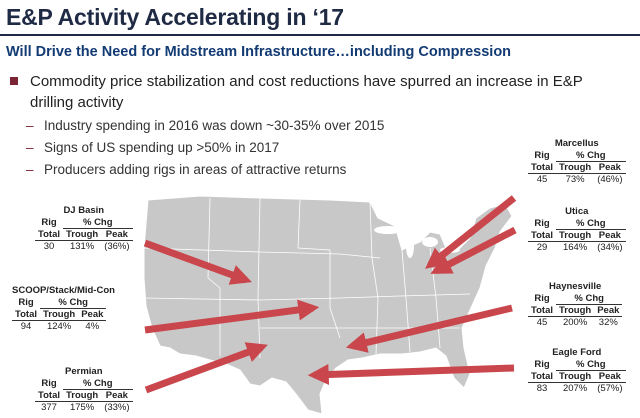 This screenshot has height=418, width=640. I want to click on basin-table: Rig % Chg Total Trough Peak 45 73% (46%), so click(577, 167).